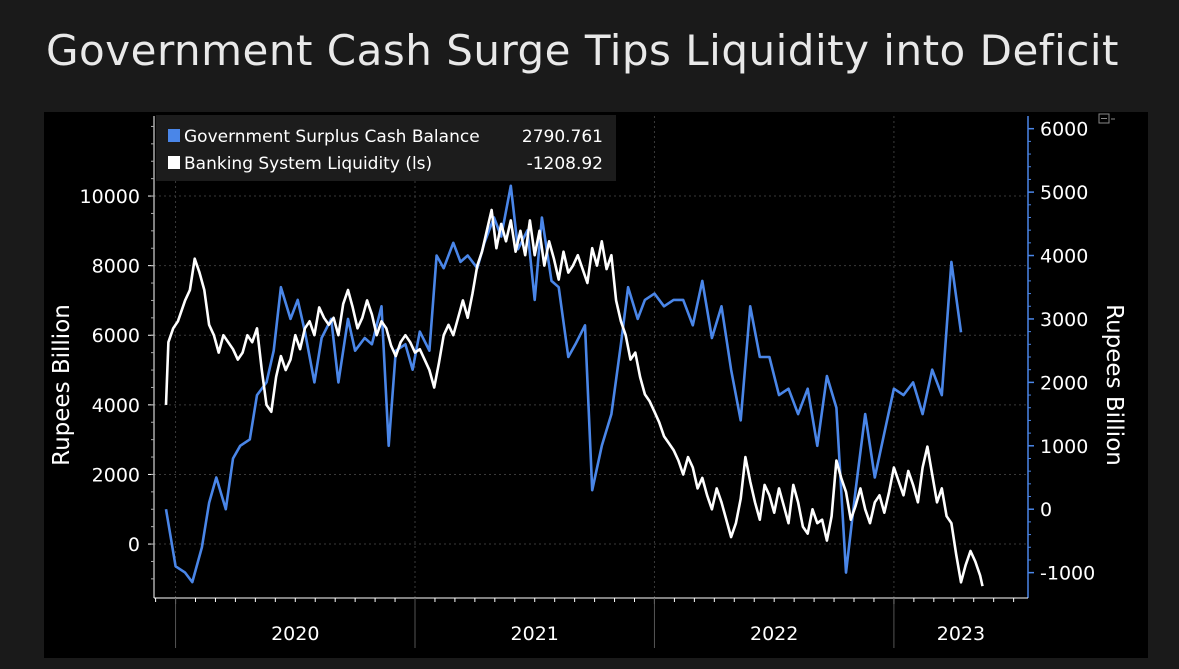 This screenshot has height=669, width=1179. What do you see at coordinates (116, 336) in the screenshot?
I see `left-tick-label: 6000` at bounding box center [116, 336].